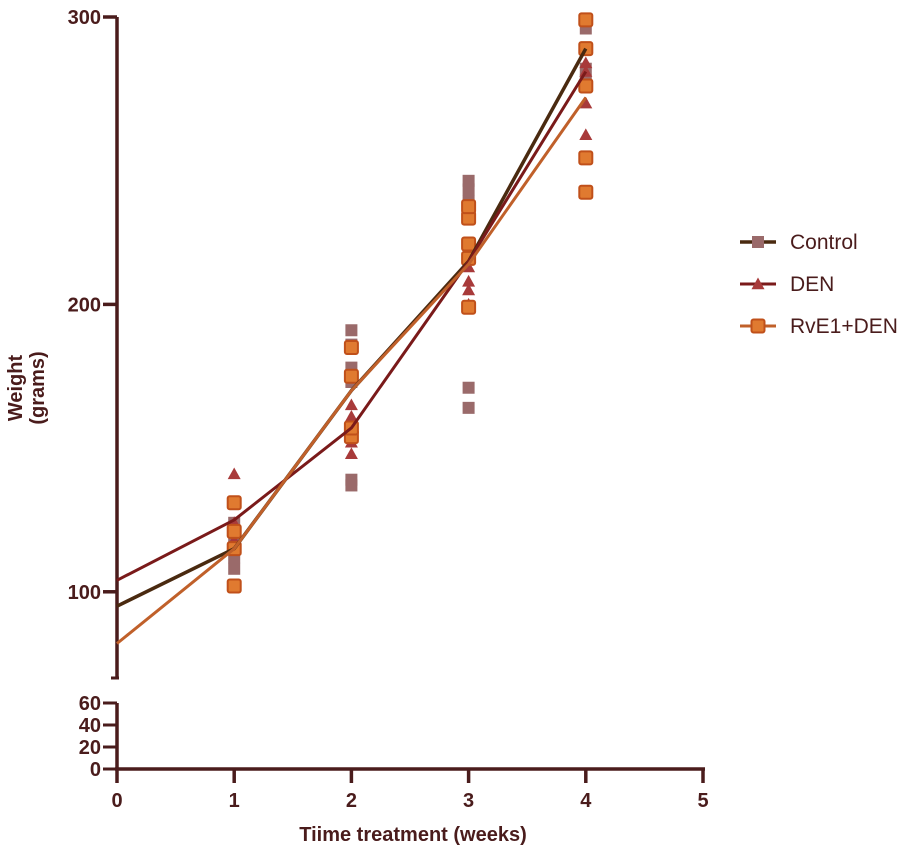  What do you see at coordinates (84, 305) in the screenshot?
I see `y-tick-label: 200` at bounding box center [84, 305].